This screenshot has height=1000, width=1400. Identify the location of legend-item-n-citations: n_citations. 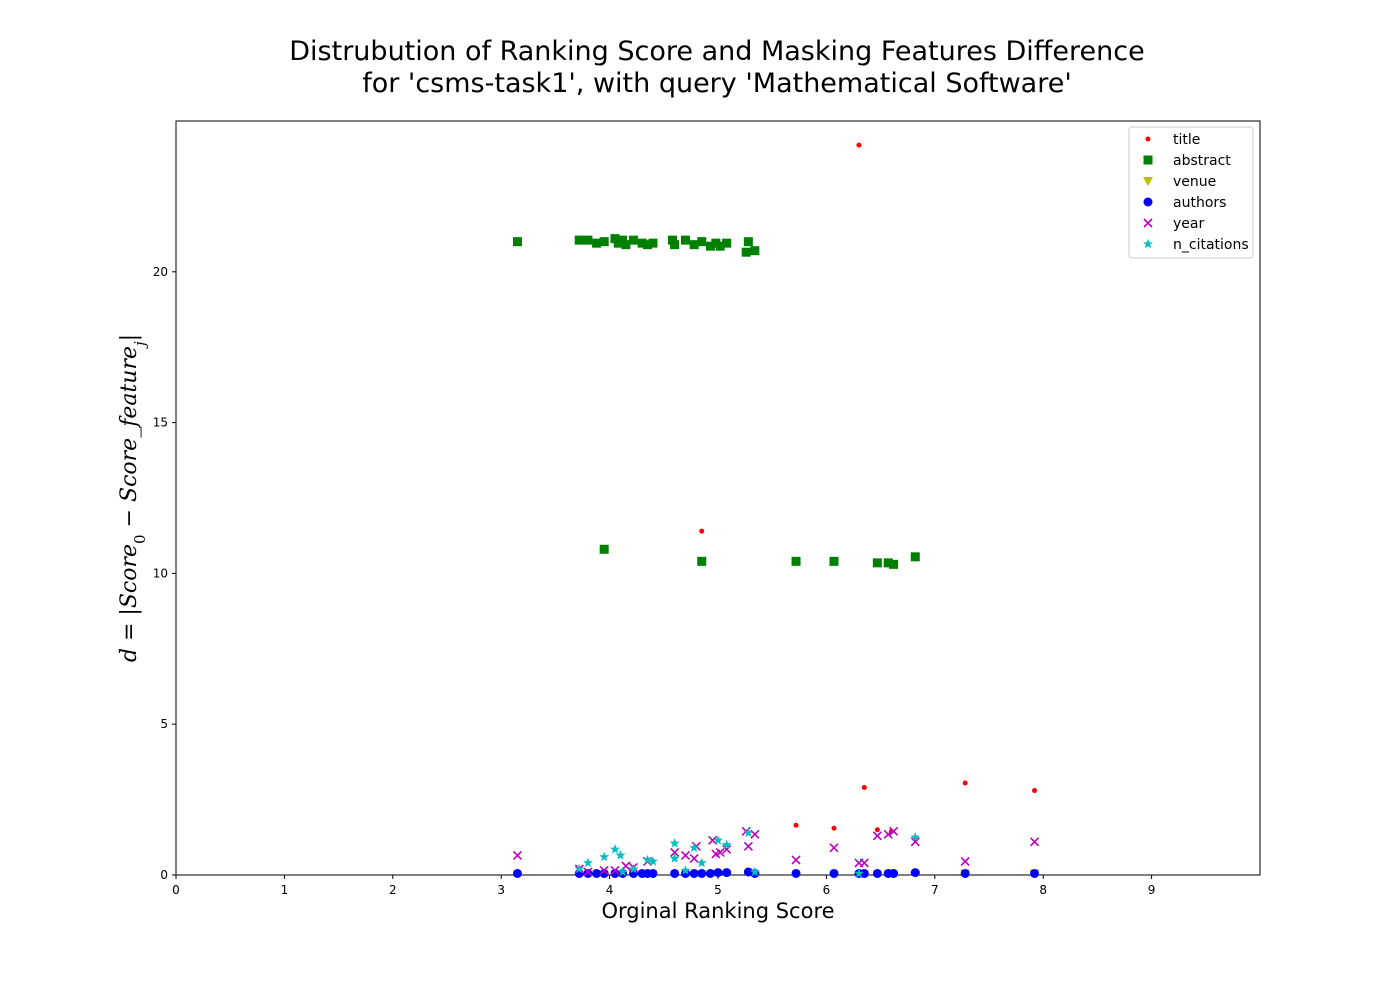
(1196, 245).